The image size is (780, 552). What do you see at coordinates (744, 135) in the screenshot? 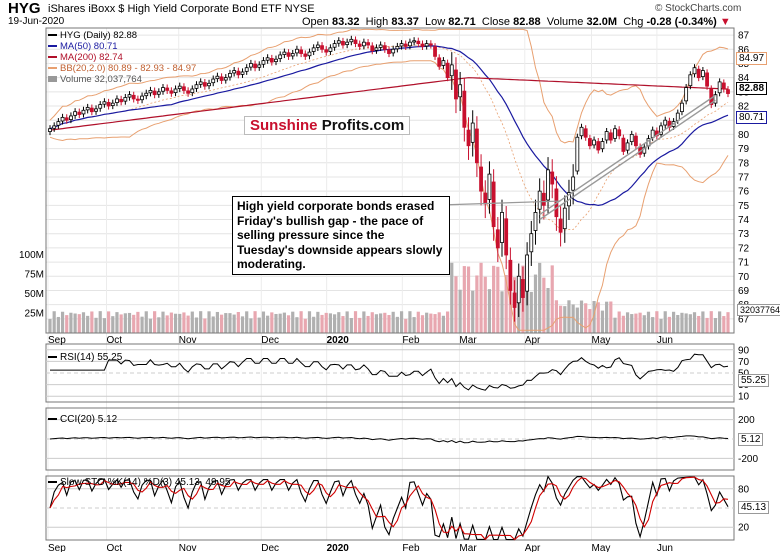
I see `y-tick-label: 80` at bounding box center [744, 135].